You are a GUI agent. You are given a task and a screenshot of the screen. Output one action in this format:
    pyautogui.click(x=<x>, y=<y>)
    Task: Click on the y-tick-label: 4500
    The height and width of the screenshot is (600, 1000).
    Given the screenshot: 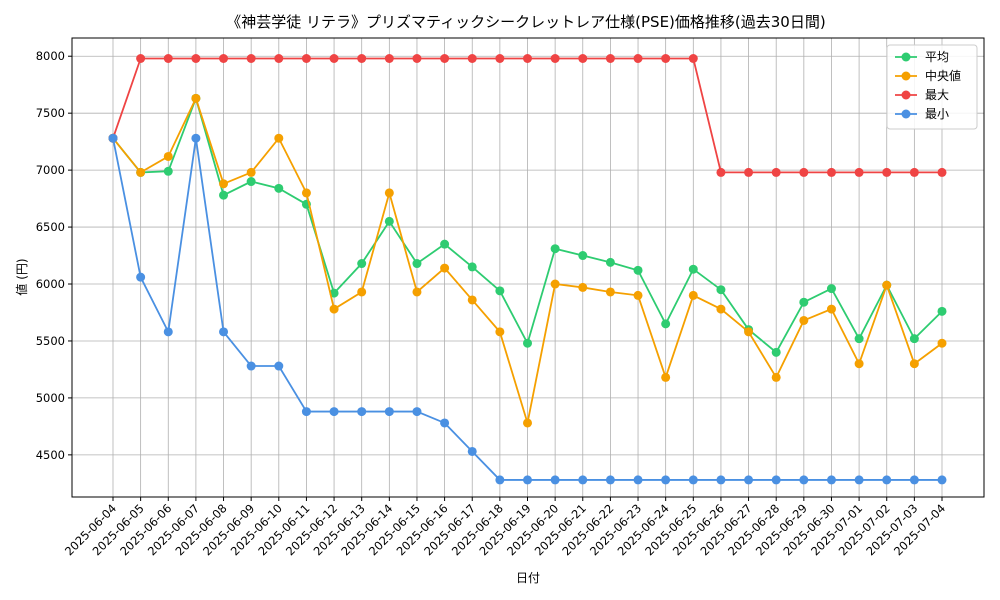 What is the action you would take?
    pyautogui.click(x=50, y=455)
    